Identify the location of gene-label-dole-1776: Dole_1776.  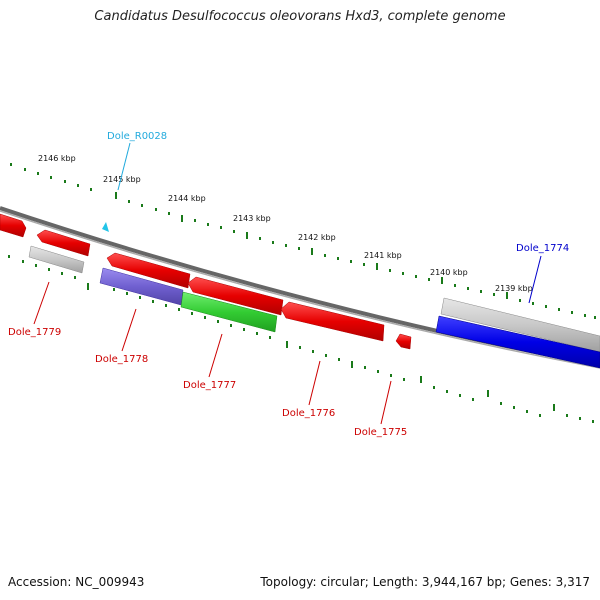
(308, 413).